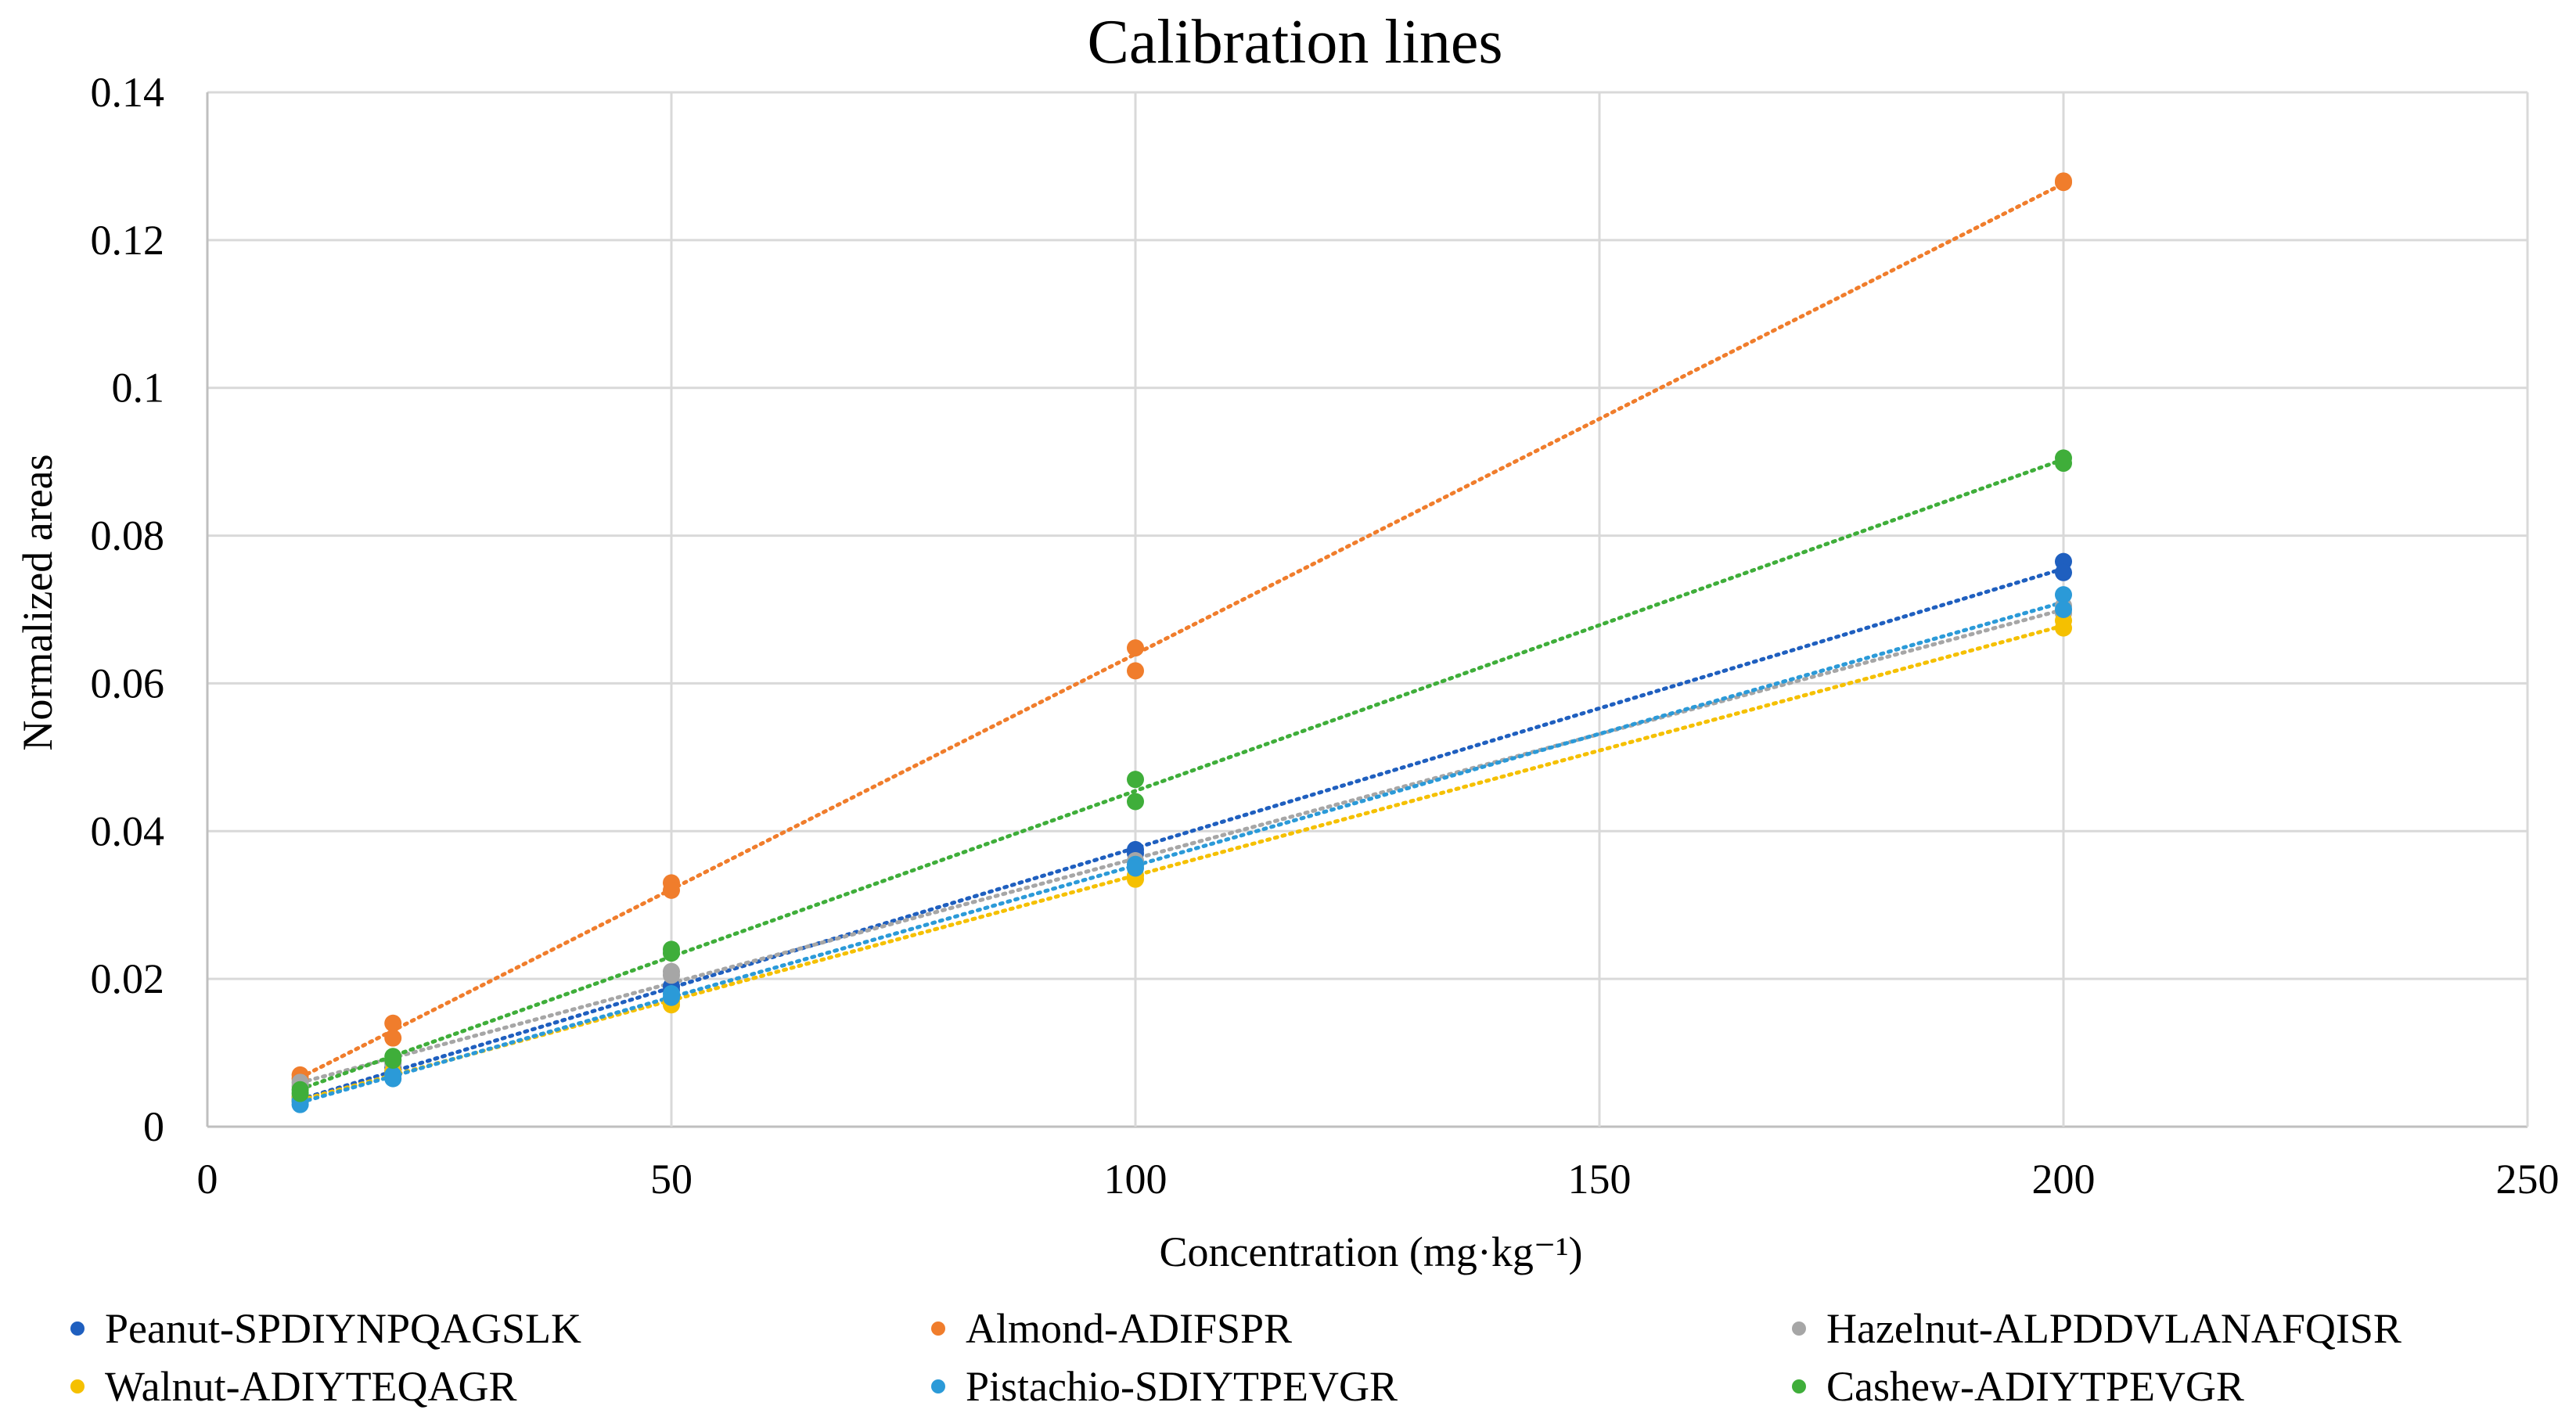 The image size is (2576, 1424). What do you see at coordinates (2035, 1386) in the screenshot?
I see `legend-label: Cashew-ADIYTPEVGR` at bounding box center [2035, 1386].